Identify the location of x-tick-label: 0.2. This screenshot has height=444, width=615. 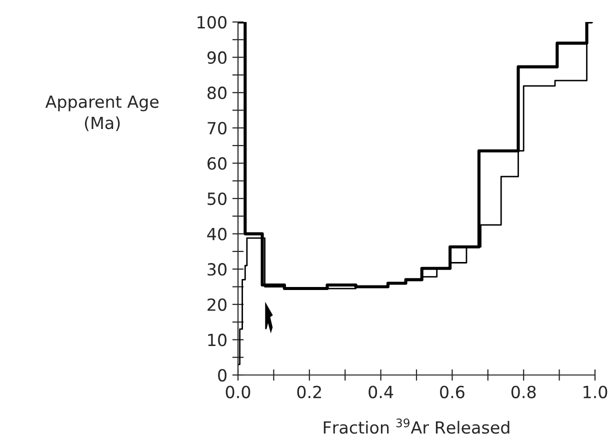
(309, 392).